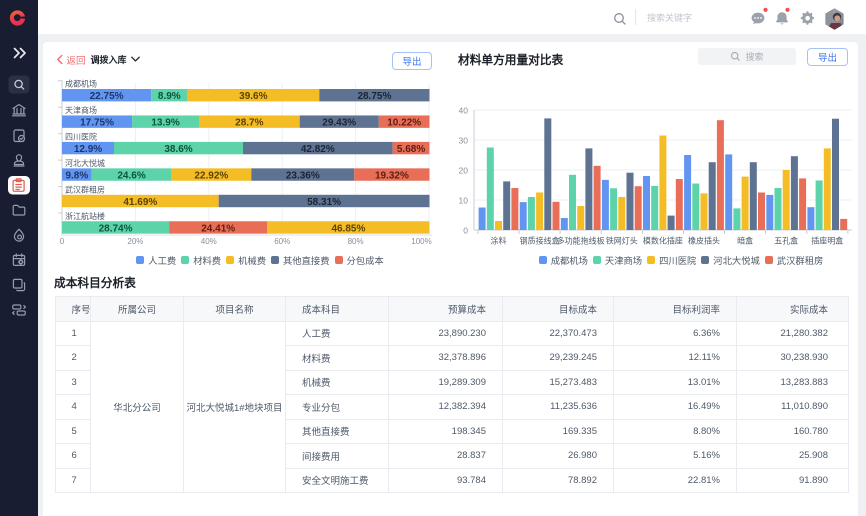 Image resolution: width=866 pixels, height=516 pixels. Describe the element at coordinates (282, 241) in the screenshot. I see `svg-text: 60%` at that location.